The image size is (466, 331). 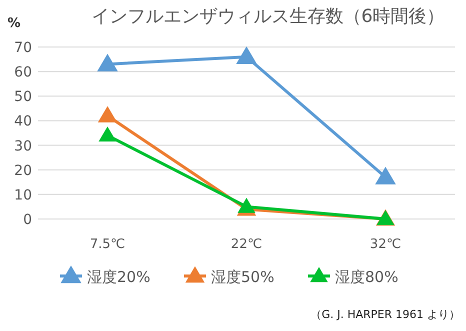 What do you see at coordinates (23, 48) in the screenshot?
I see `y-tick-label: 70` at bounding box center [23, 48].